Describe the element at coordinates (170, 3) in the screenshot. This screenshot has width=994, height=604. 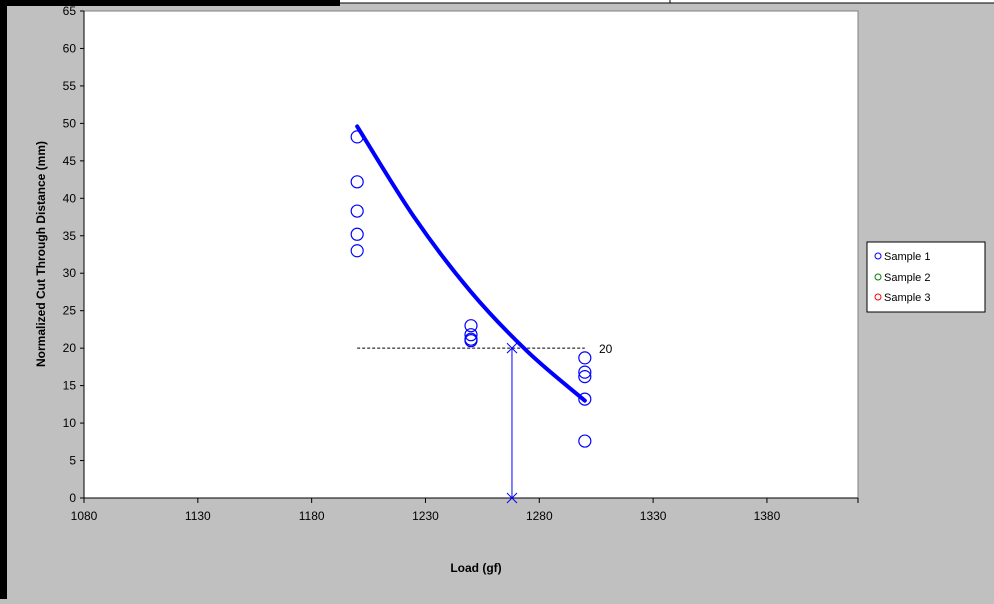
I see `top-border-left` at that location.